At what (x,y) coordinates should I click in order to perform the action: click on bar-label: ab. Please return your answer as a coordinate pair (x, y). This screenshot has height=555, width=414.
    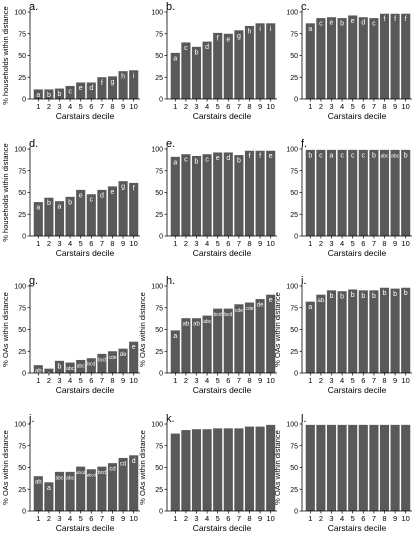
    Looking at the image, I should click on (196, 325).